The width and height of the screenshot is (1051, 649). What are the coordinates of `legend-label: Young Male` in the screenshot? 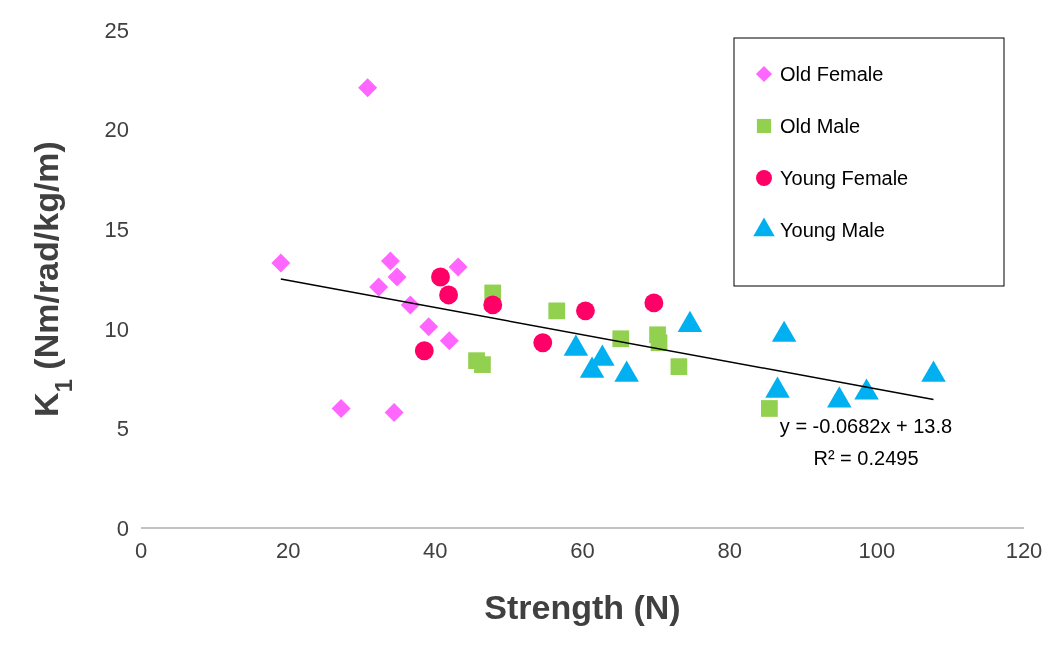 It's located at (832, 230).